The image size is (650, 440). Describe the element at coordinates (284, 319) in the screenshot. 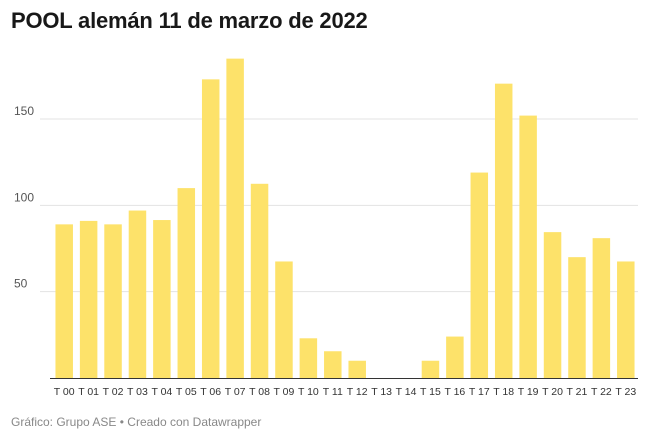

I see `bar-t09` at that location.